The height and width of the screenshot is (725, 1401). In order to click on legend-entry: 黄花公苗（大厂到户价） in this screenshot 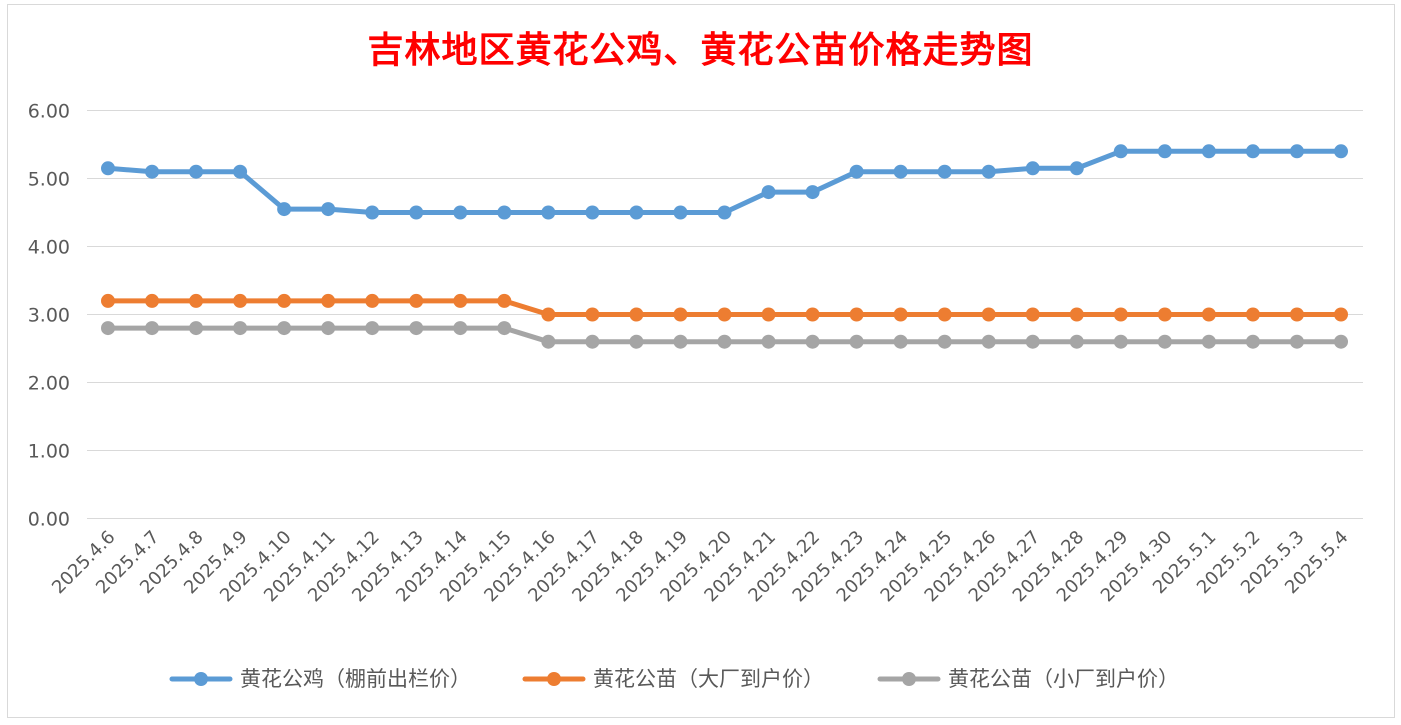, I will do `click(673, 679)`.